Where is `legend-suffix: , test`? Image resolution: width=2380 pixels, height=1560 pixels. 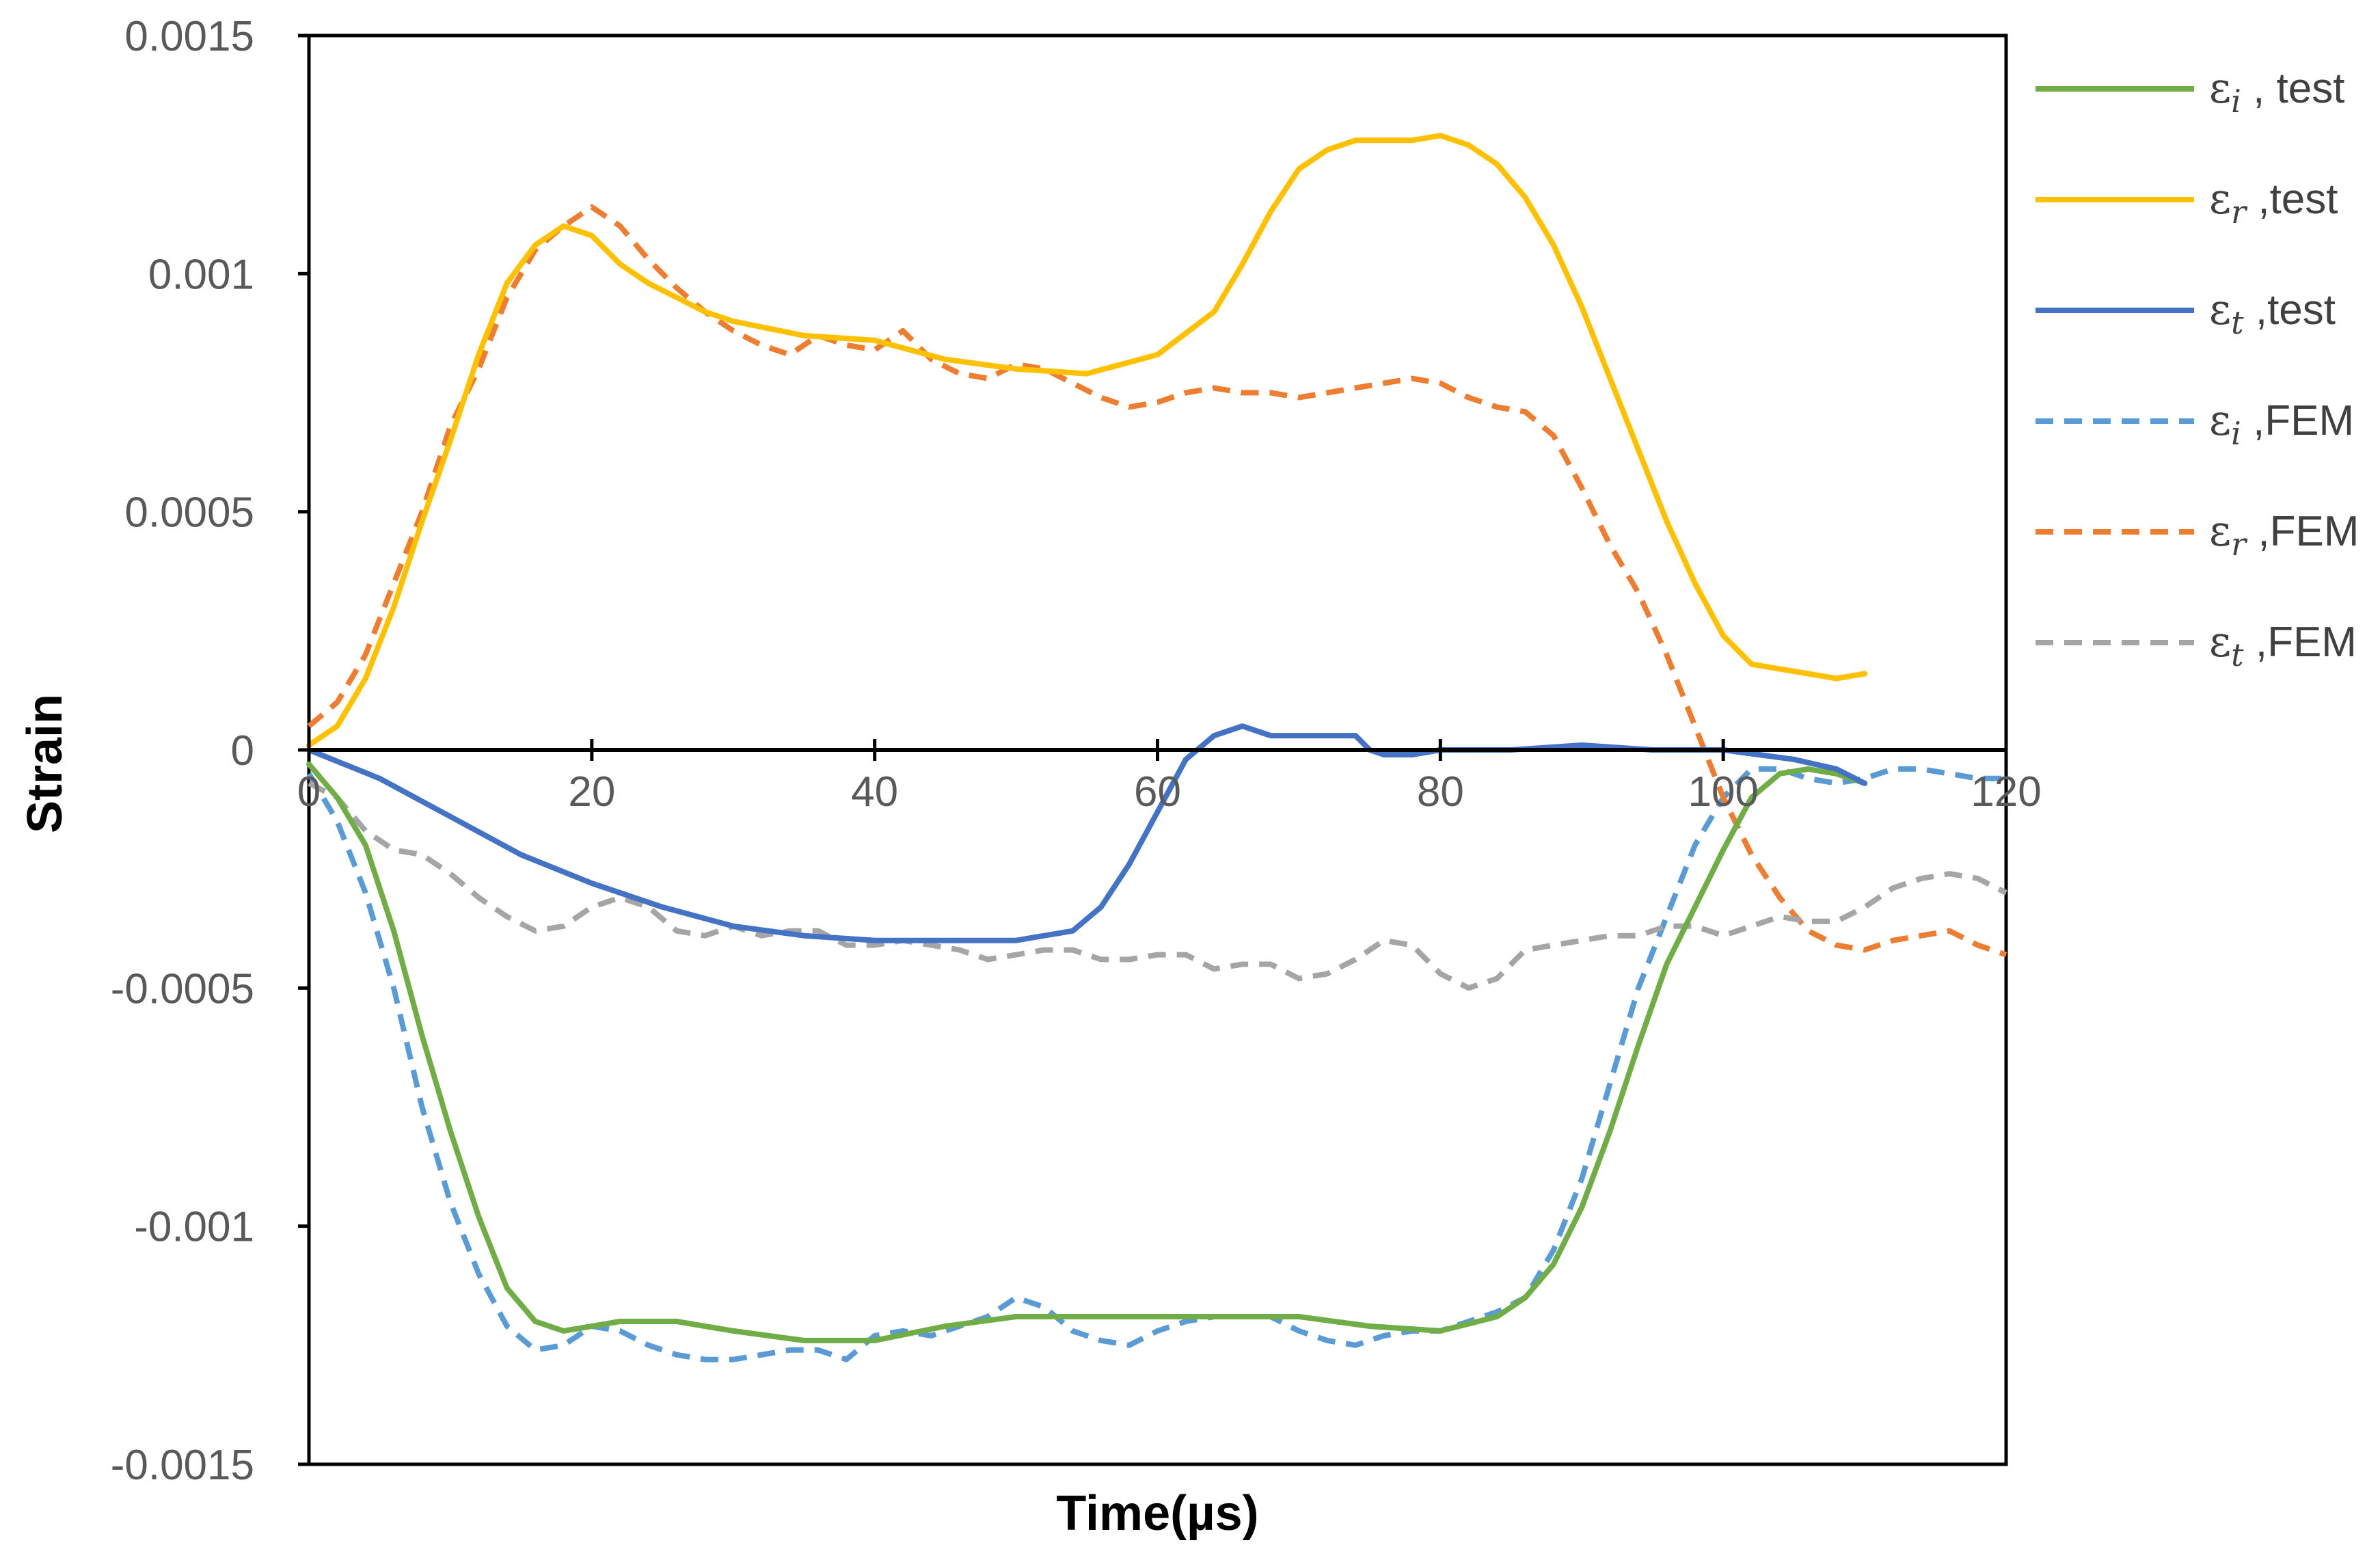
legend-suffix: , test is located at coordinates (2293, 88).